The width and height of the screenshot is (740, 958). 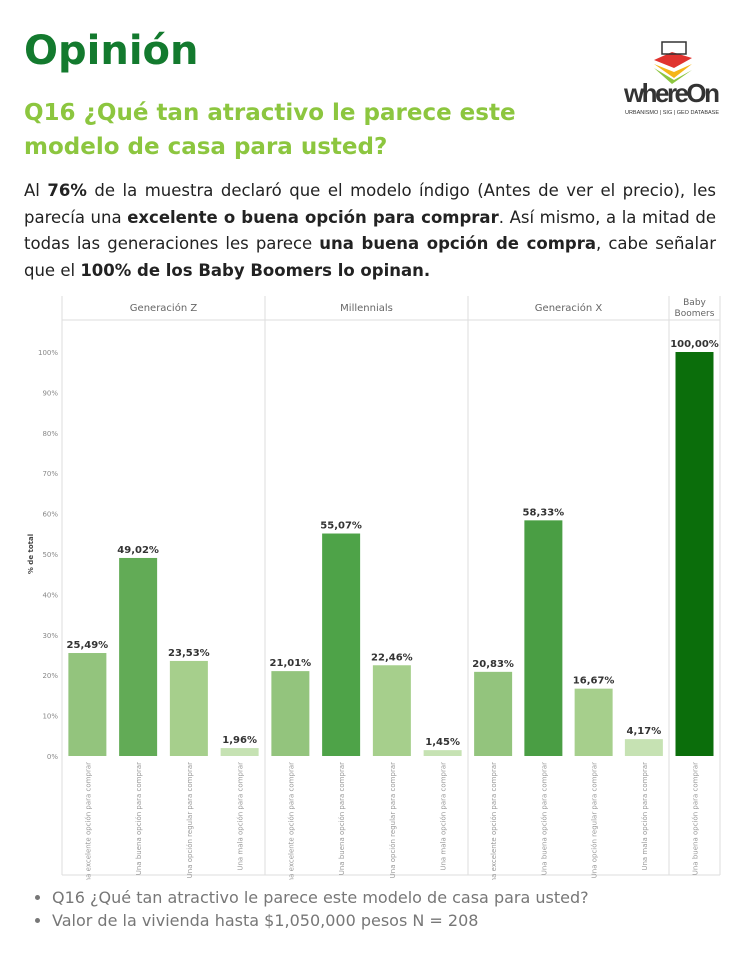 I want to click on y-tick-label: 0%, so click(x=52, y=757).